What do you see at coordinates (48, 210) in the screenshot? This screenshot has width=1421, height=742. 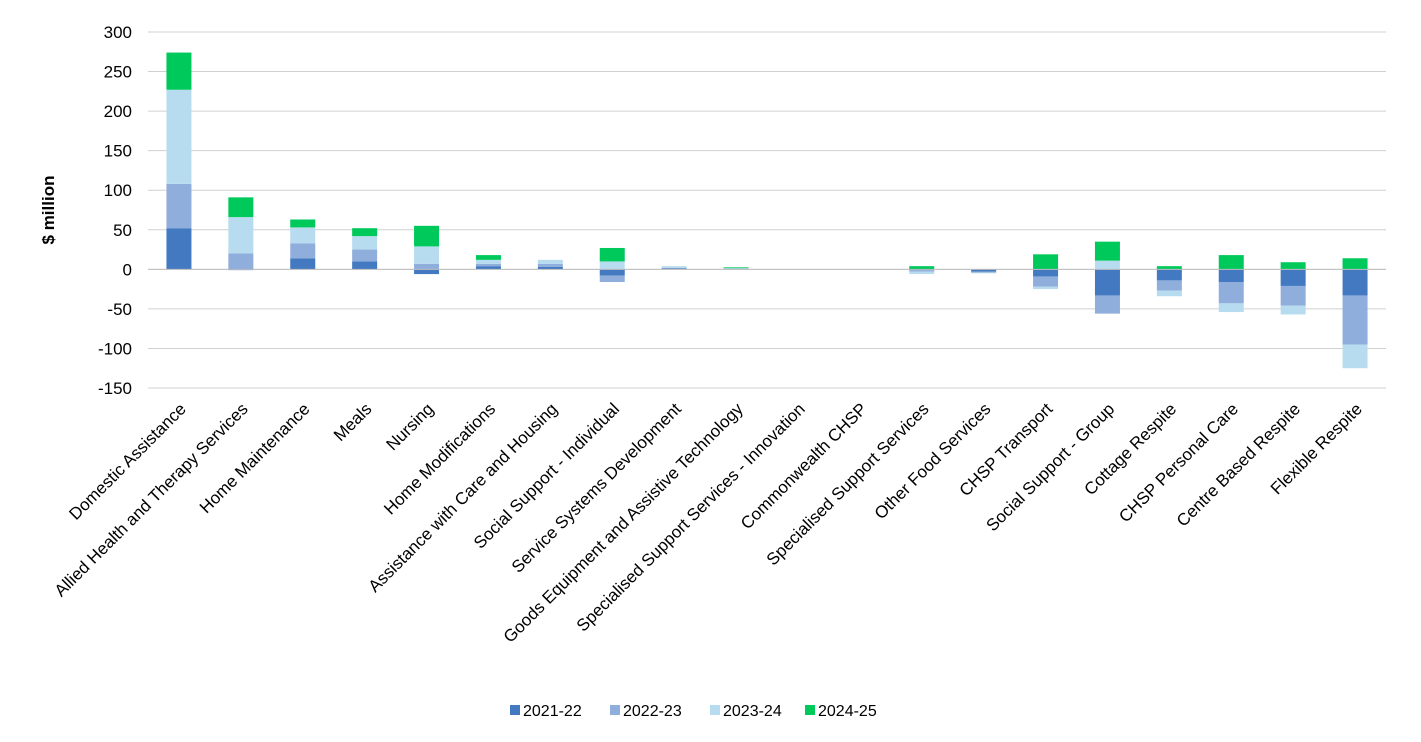 I see `y-axis-label: $ million` at bounding box center [48, 210].